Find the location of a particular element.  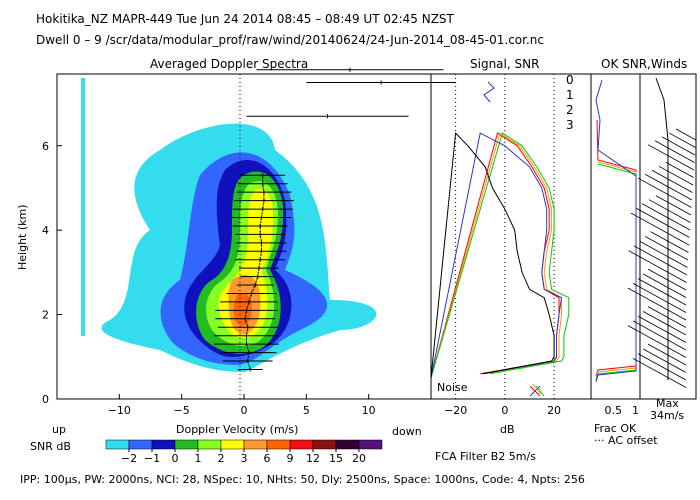

beam-label-3: 3 is located at coordinates (570, 125).